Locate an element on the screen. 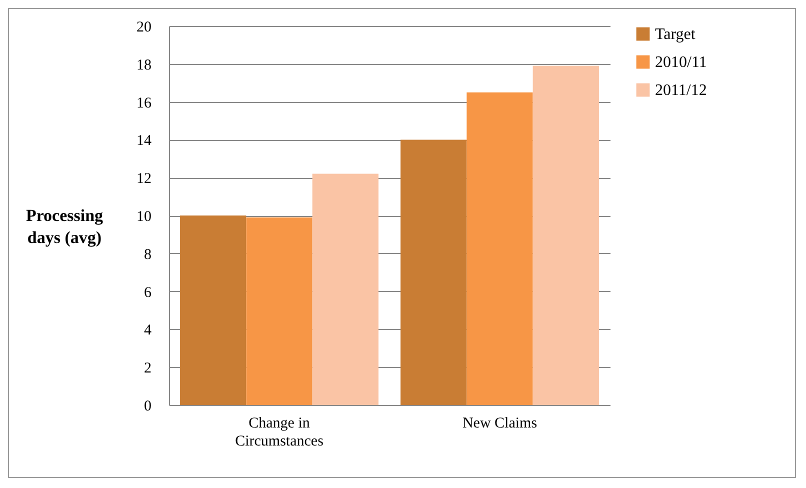  y-tick-label: 2 is located at coordinates (148, 368).